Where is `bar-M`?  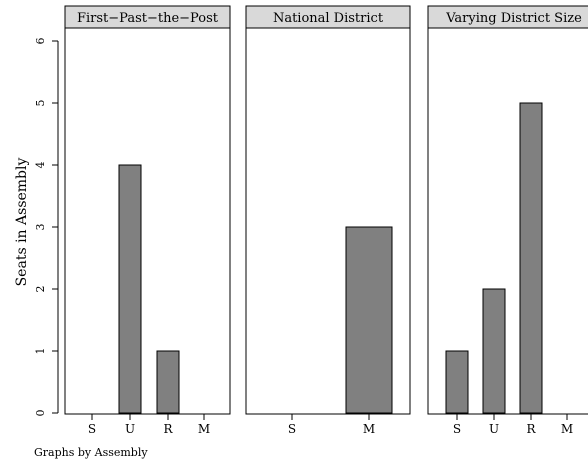
bar-M is located at coordinates (369, 320).